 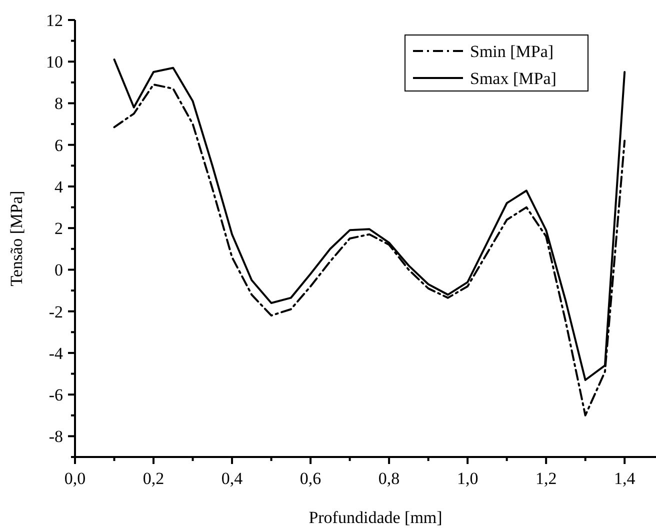 What do you see at coordinates (153, 478) in the screenshot?
I see `x-tick-label: 0,2` at bounding box center [153, 478].